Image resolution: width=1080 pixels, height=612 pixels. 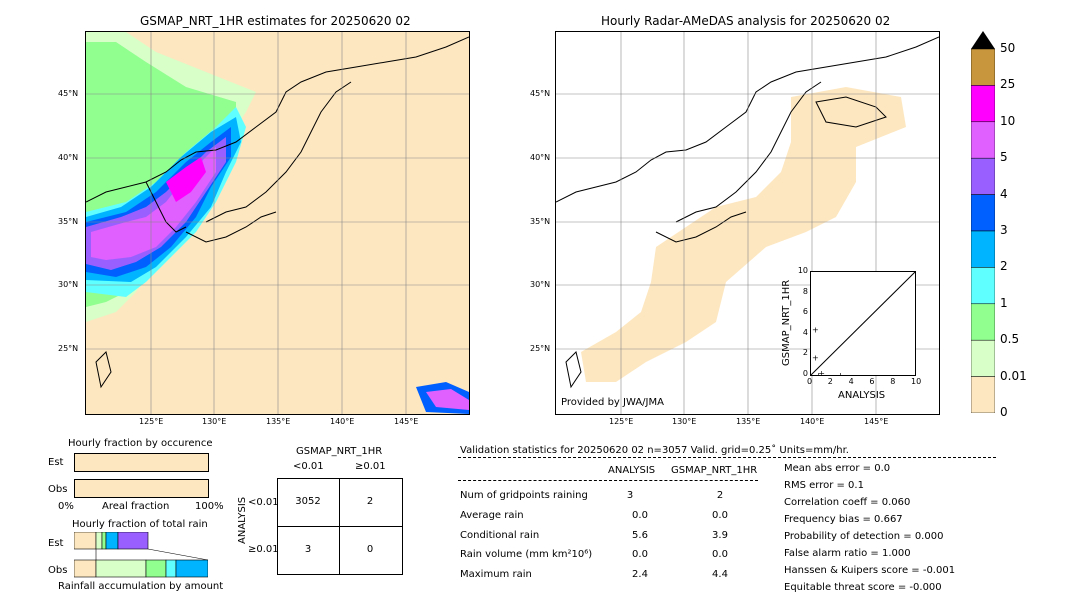 I want to click on right-lon-140: 140°E, so click(x=812, y=421).